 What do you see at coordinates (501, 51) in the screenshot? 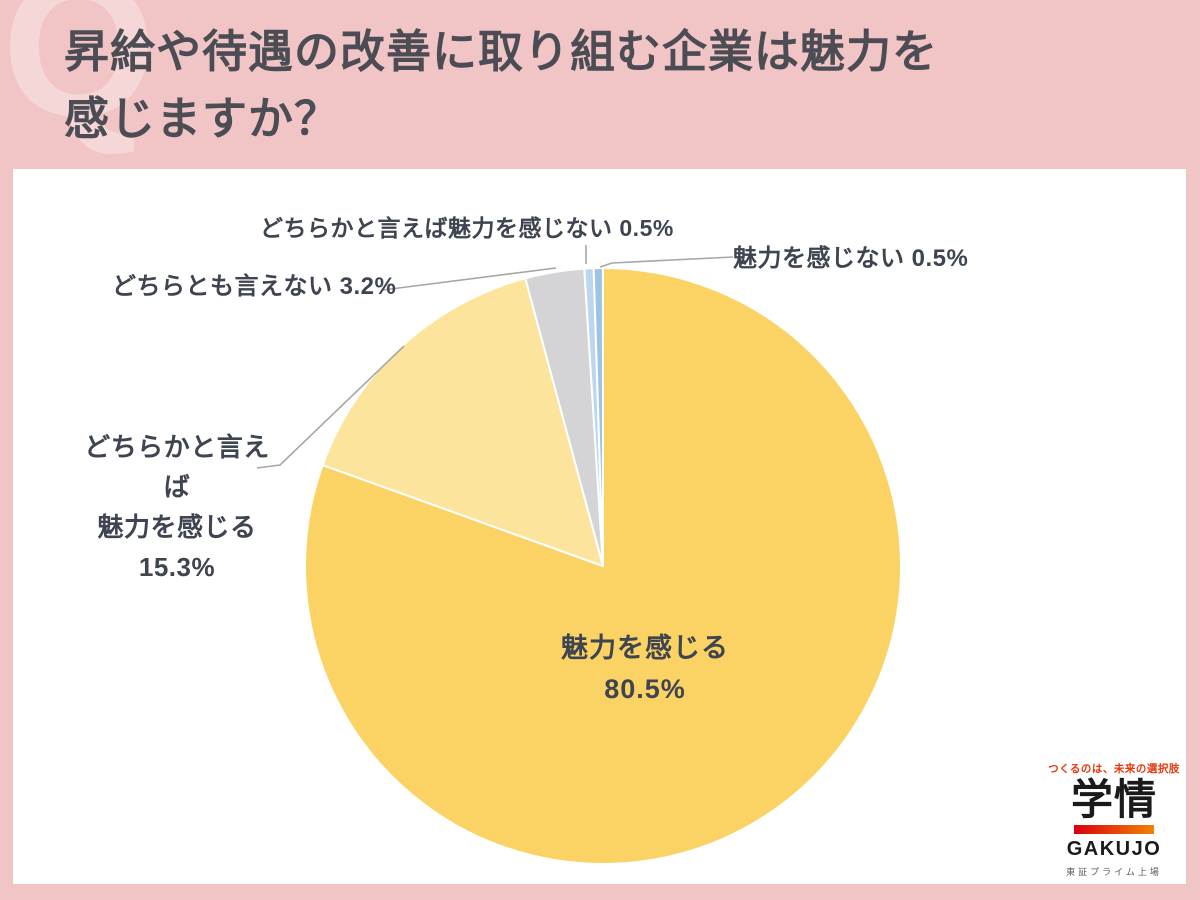
I see `title-line-1: 昇給や待遇の改善に取り組む企業は魅力を` at bounding box center [501, 51].